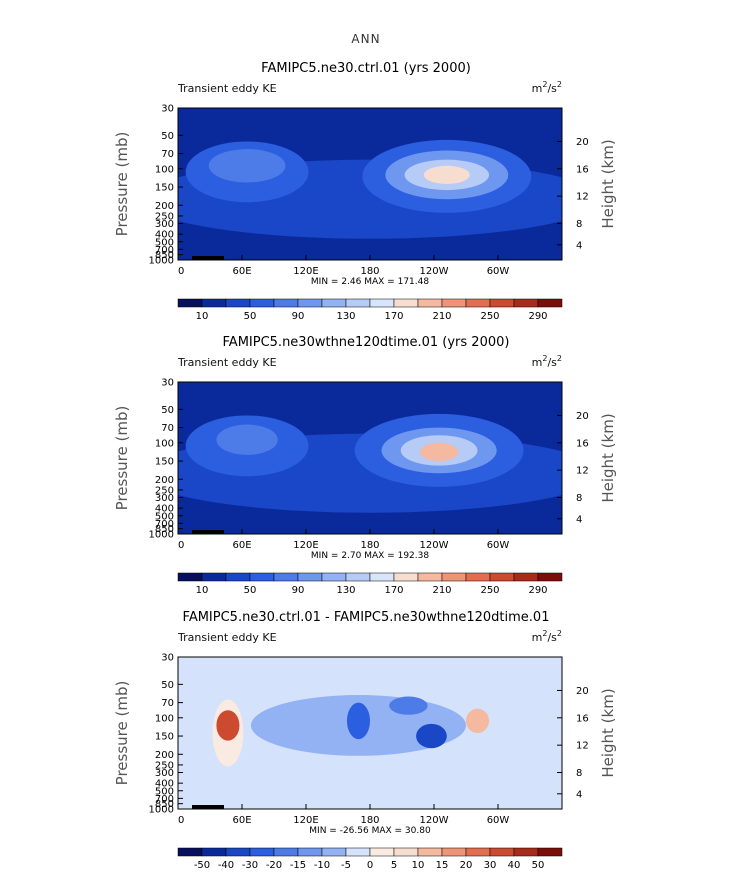 The height and width of the screenshot is (888, 733). Describe the element at coordinates (579, 519) in the screenshot. I see `y-right-tick-label: 4` at that location.